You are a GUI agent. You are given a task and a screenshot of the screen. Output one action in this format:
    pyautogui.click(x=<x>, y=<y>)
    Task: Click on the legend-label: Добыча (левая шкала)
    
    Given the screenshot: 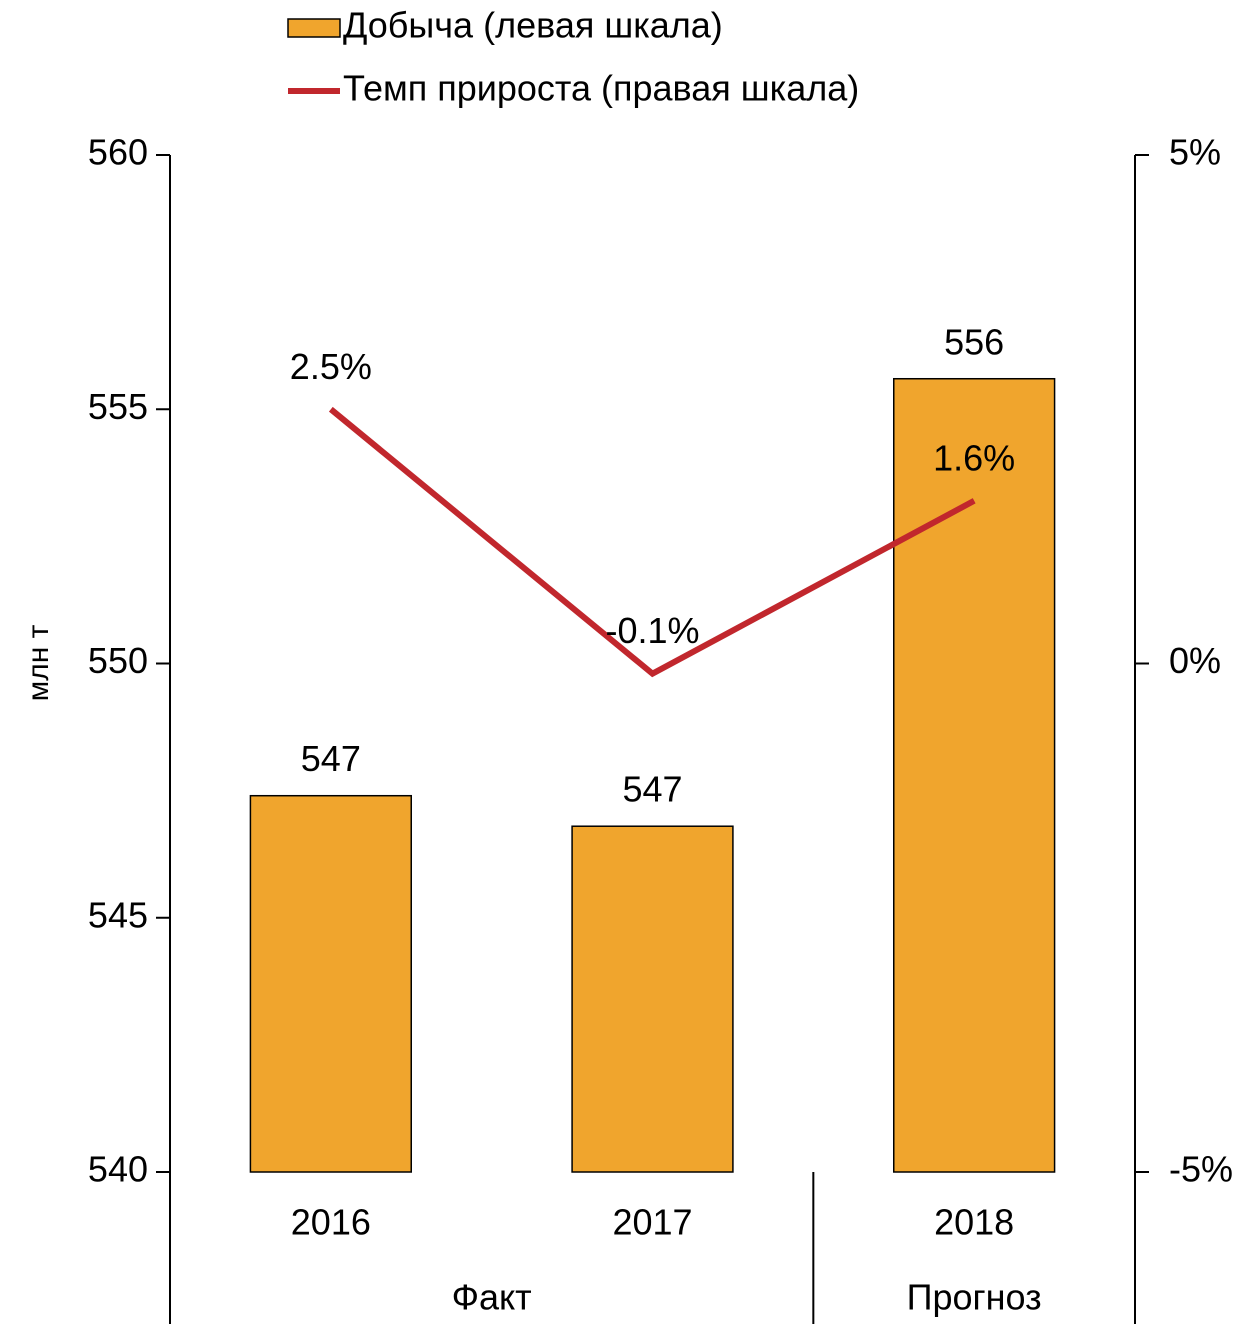 What is the action you would take?
    pyautogui.click(x=533, y=25)
    